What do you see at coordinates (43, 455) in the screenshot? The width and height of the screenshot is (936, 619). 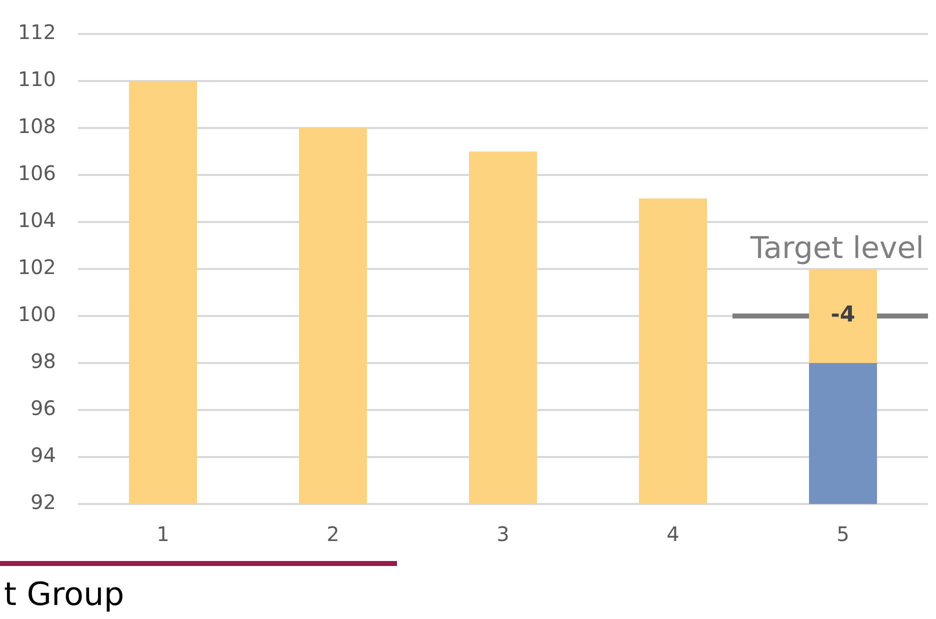 I see `y-tick-label: 94` at bounding box center [43, 455].